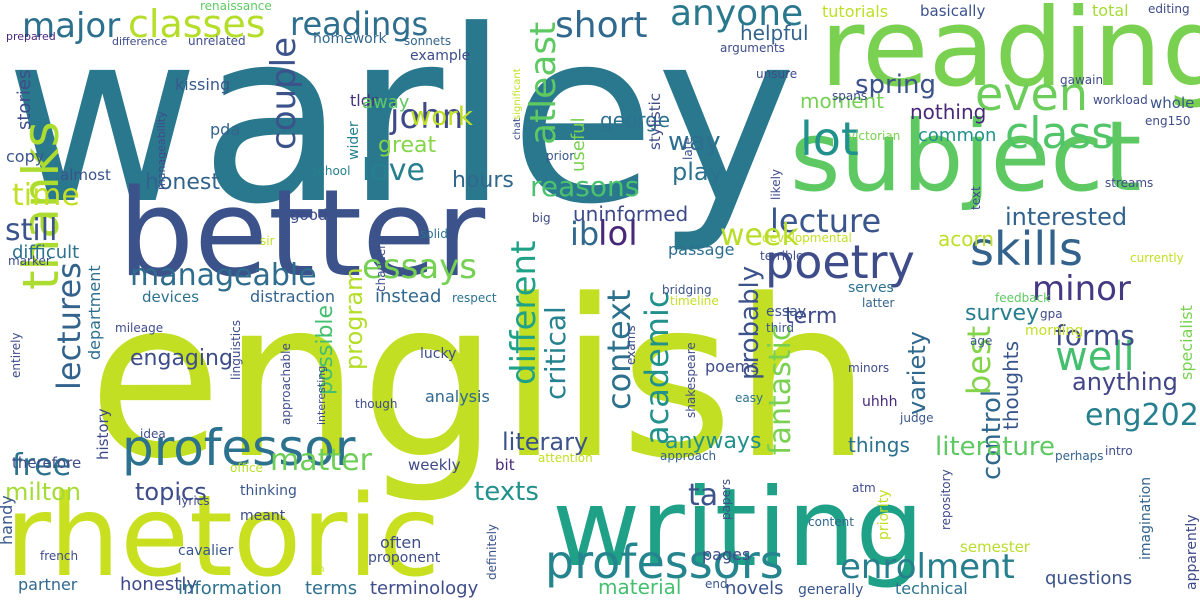  I want to click on word-week: week, so click(759, 235).